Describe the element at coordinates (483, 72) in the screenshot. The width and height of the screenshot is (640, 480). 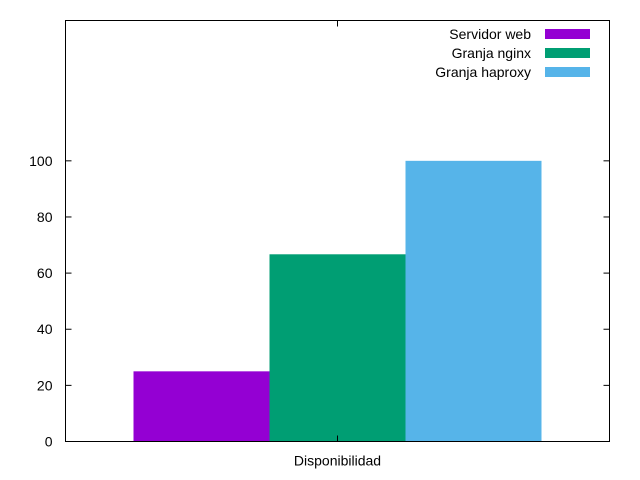
I see `legend-label: Granja haproxy` at that location.